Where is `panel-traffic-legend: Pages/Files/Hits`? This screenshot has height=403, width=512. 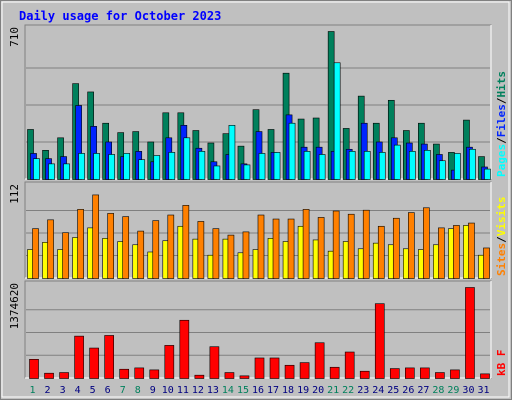
panel-traffic-legend: Pages/Files/Hits is located at coordinates (501, 124).